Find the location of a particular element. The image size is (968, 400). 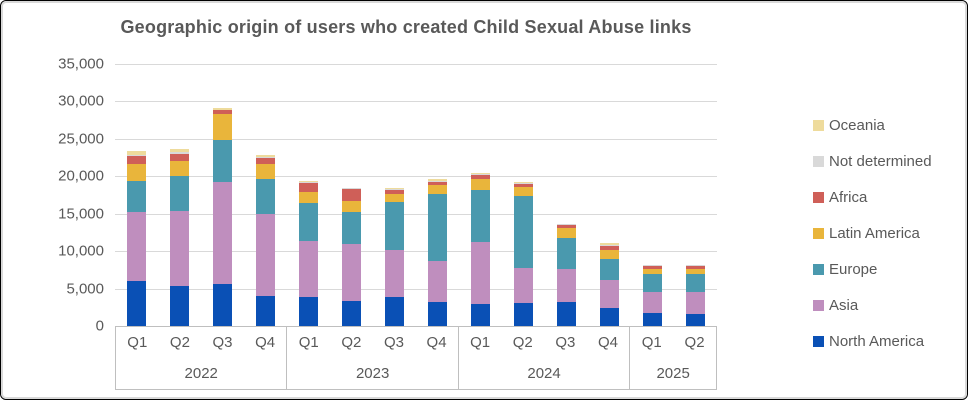

quarter-row: Q1 Q2 Q3 Q4 is located at coordinates (201, 342).